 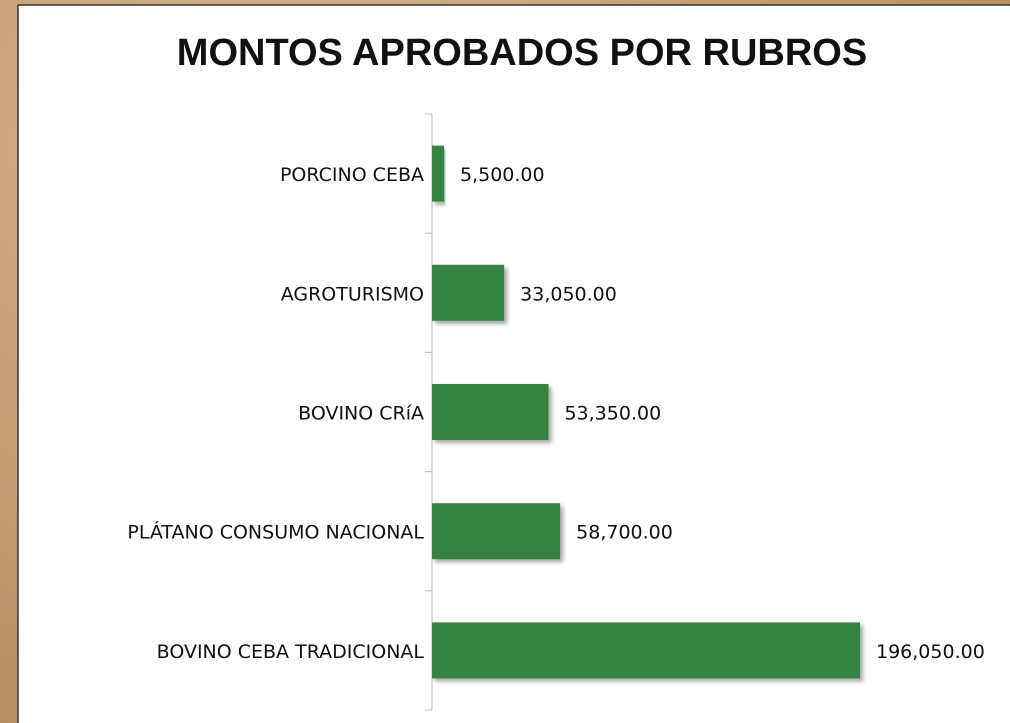 I want to click on data-label: 53,350.00, so click(x=612, y=414).